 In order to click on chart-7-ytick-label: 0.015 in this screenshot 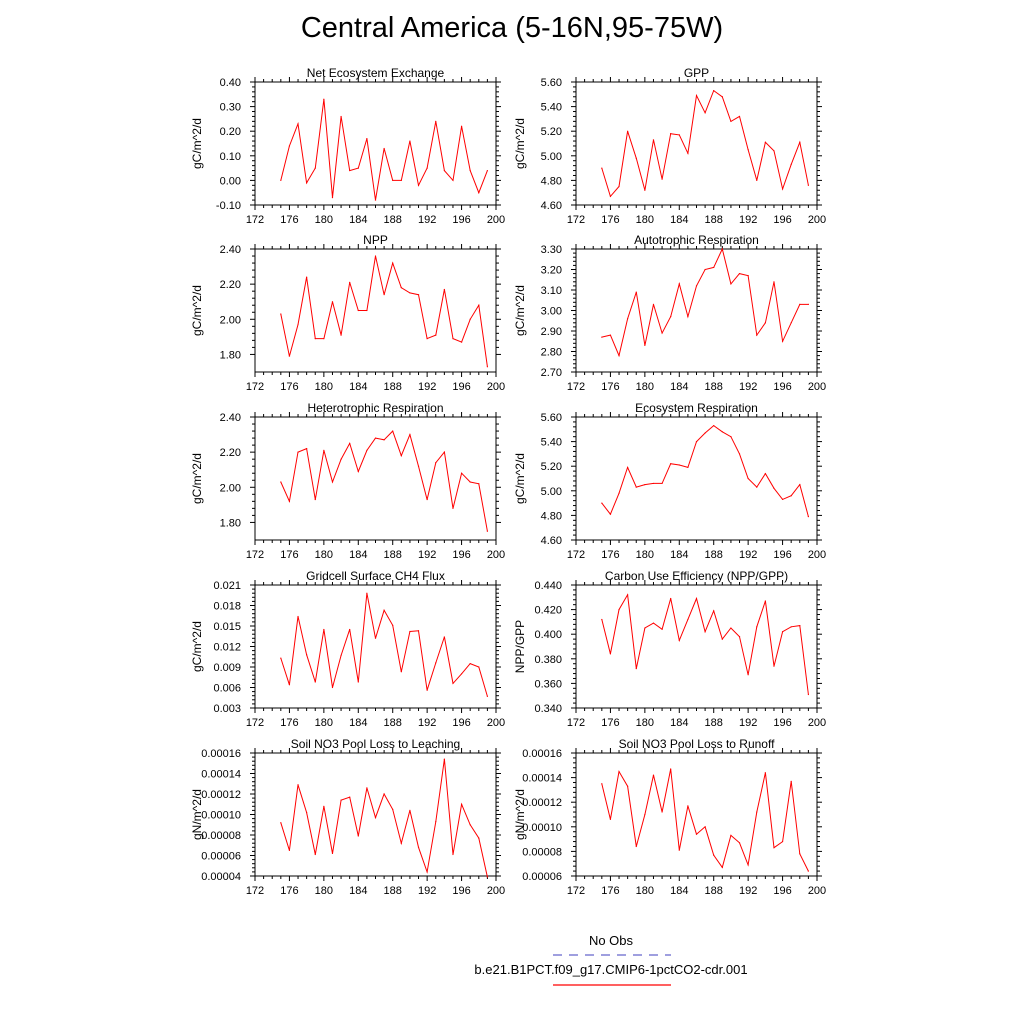, I will do `click(227, 627)`.